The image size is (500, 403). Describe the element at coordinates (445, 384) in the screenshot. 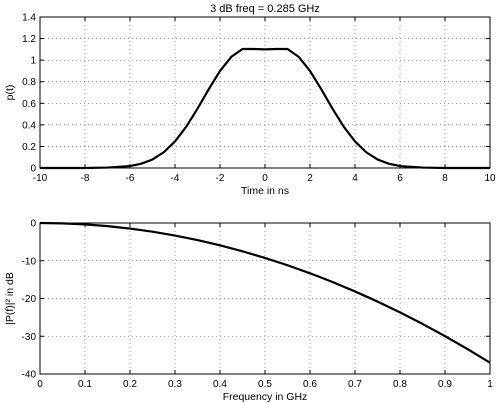

I see `x-tick-label: 0.9` at that location.